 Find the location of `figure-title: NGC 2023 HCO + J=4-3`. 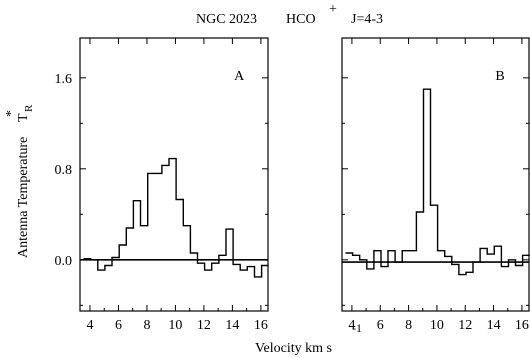

figure-title: NGC 2023 HCO + J=4-3 is located at coordinates (289, 14).